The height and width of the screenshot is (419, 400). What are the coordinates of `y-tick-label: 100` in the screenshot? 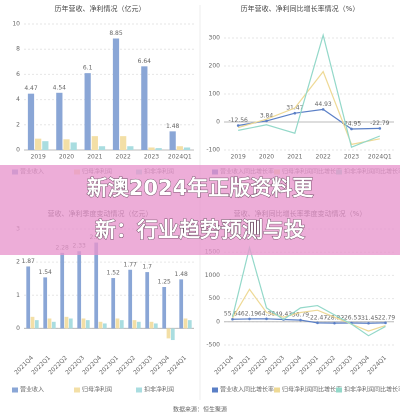 It's located at (215, 94).